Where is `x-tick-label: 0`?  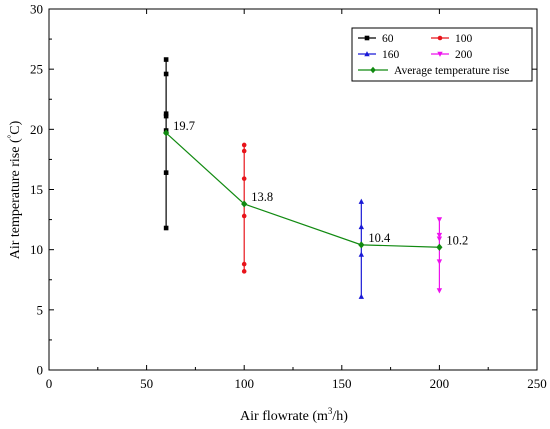
x-tick-label: 0 is located at coordinates (49, 383).